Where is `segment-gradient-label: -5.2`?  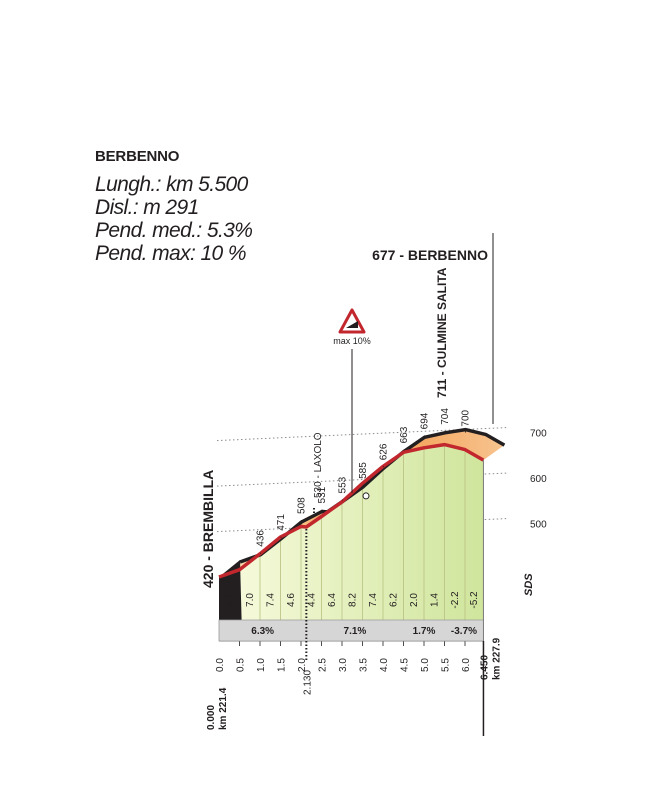 segment-gradient-label: -5.2 is located at coordinates (474, 600).